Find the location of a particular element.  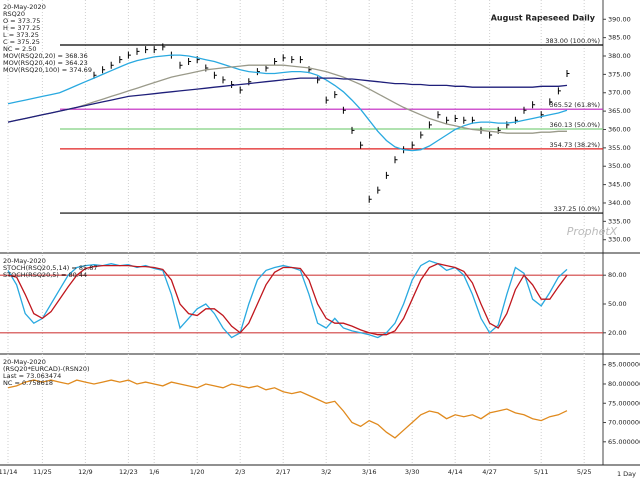

y-tick-label: 340.00 is located at coordinates (619, 203).